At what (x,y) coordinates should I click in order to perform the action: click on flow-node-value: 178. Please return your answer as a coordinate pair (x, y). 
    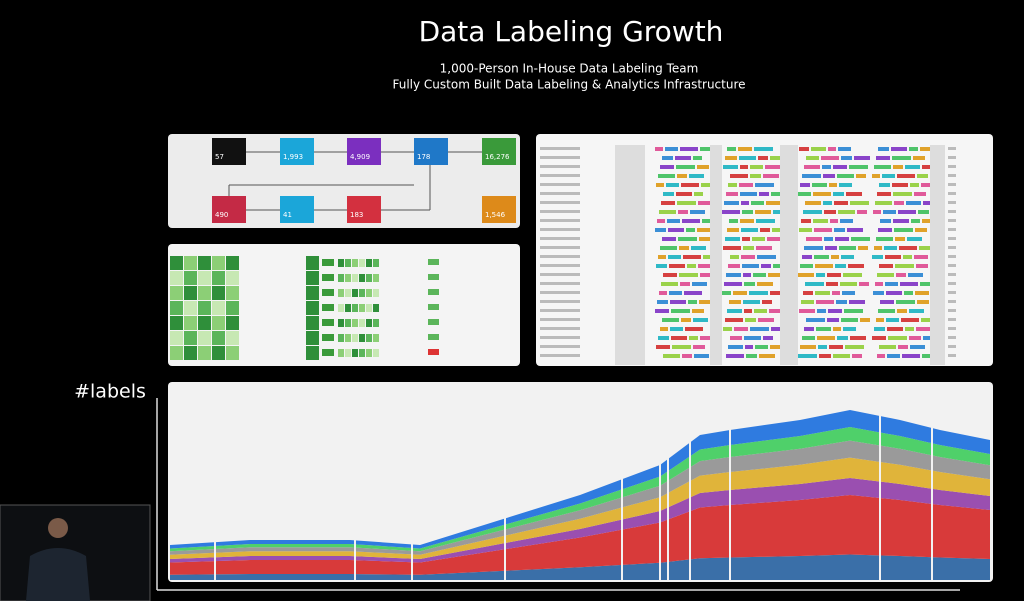
    Looking at the image, I should click on (423, 157).